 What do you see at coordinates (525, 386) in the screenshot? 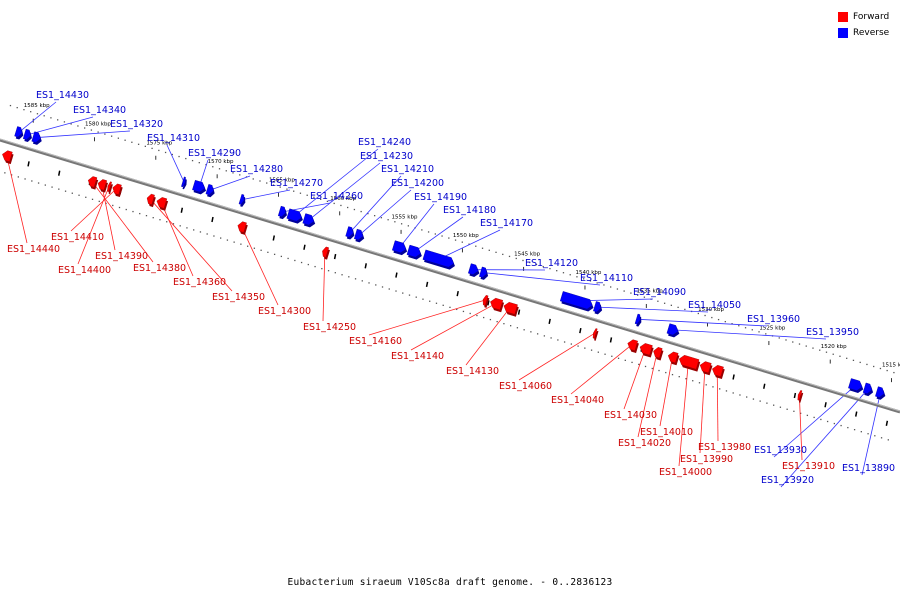
I see `forward-gene-label: ES1_14060` at bounding box center [525, 386].